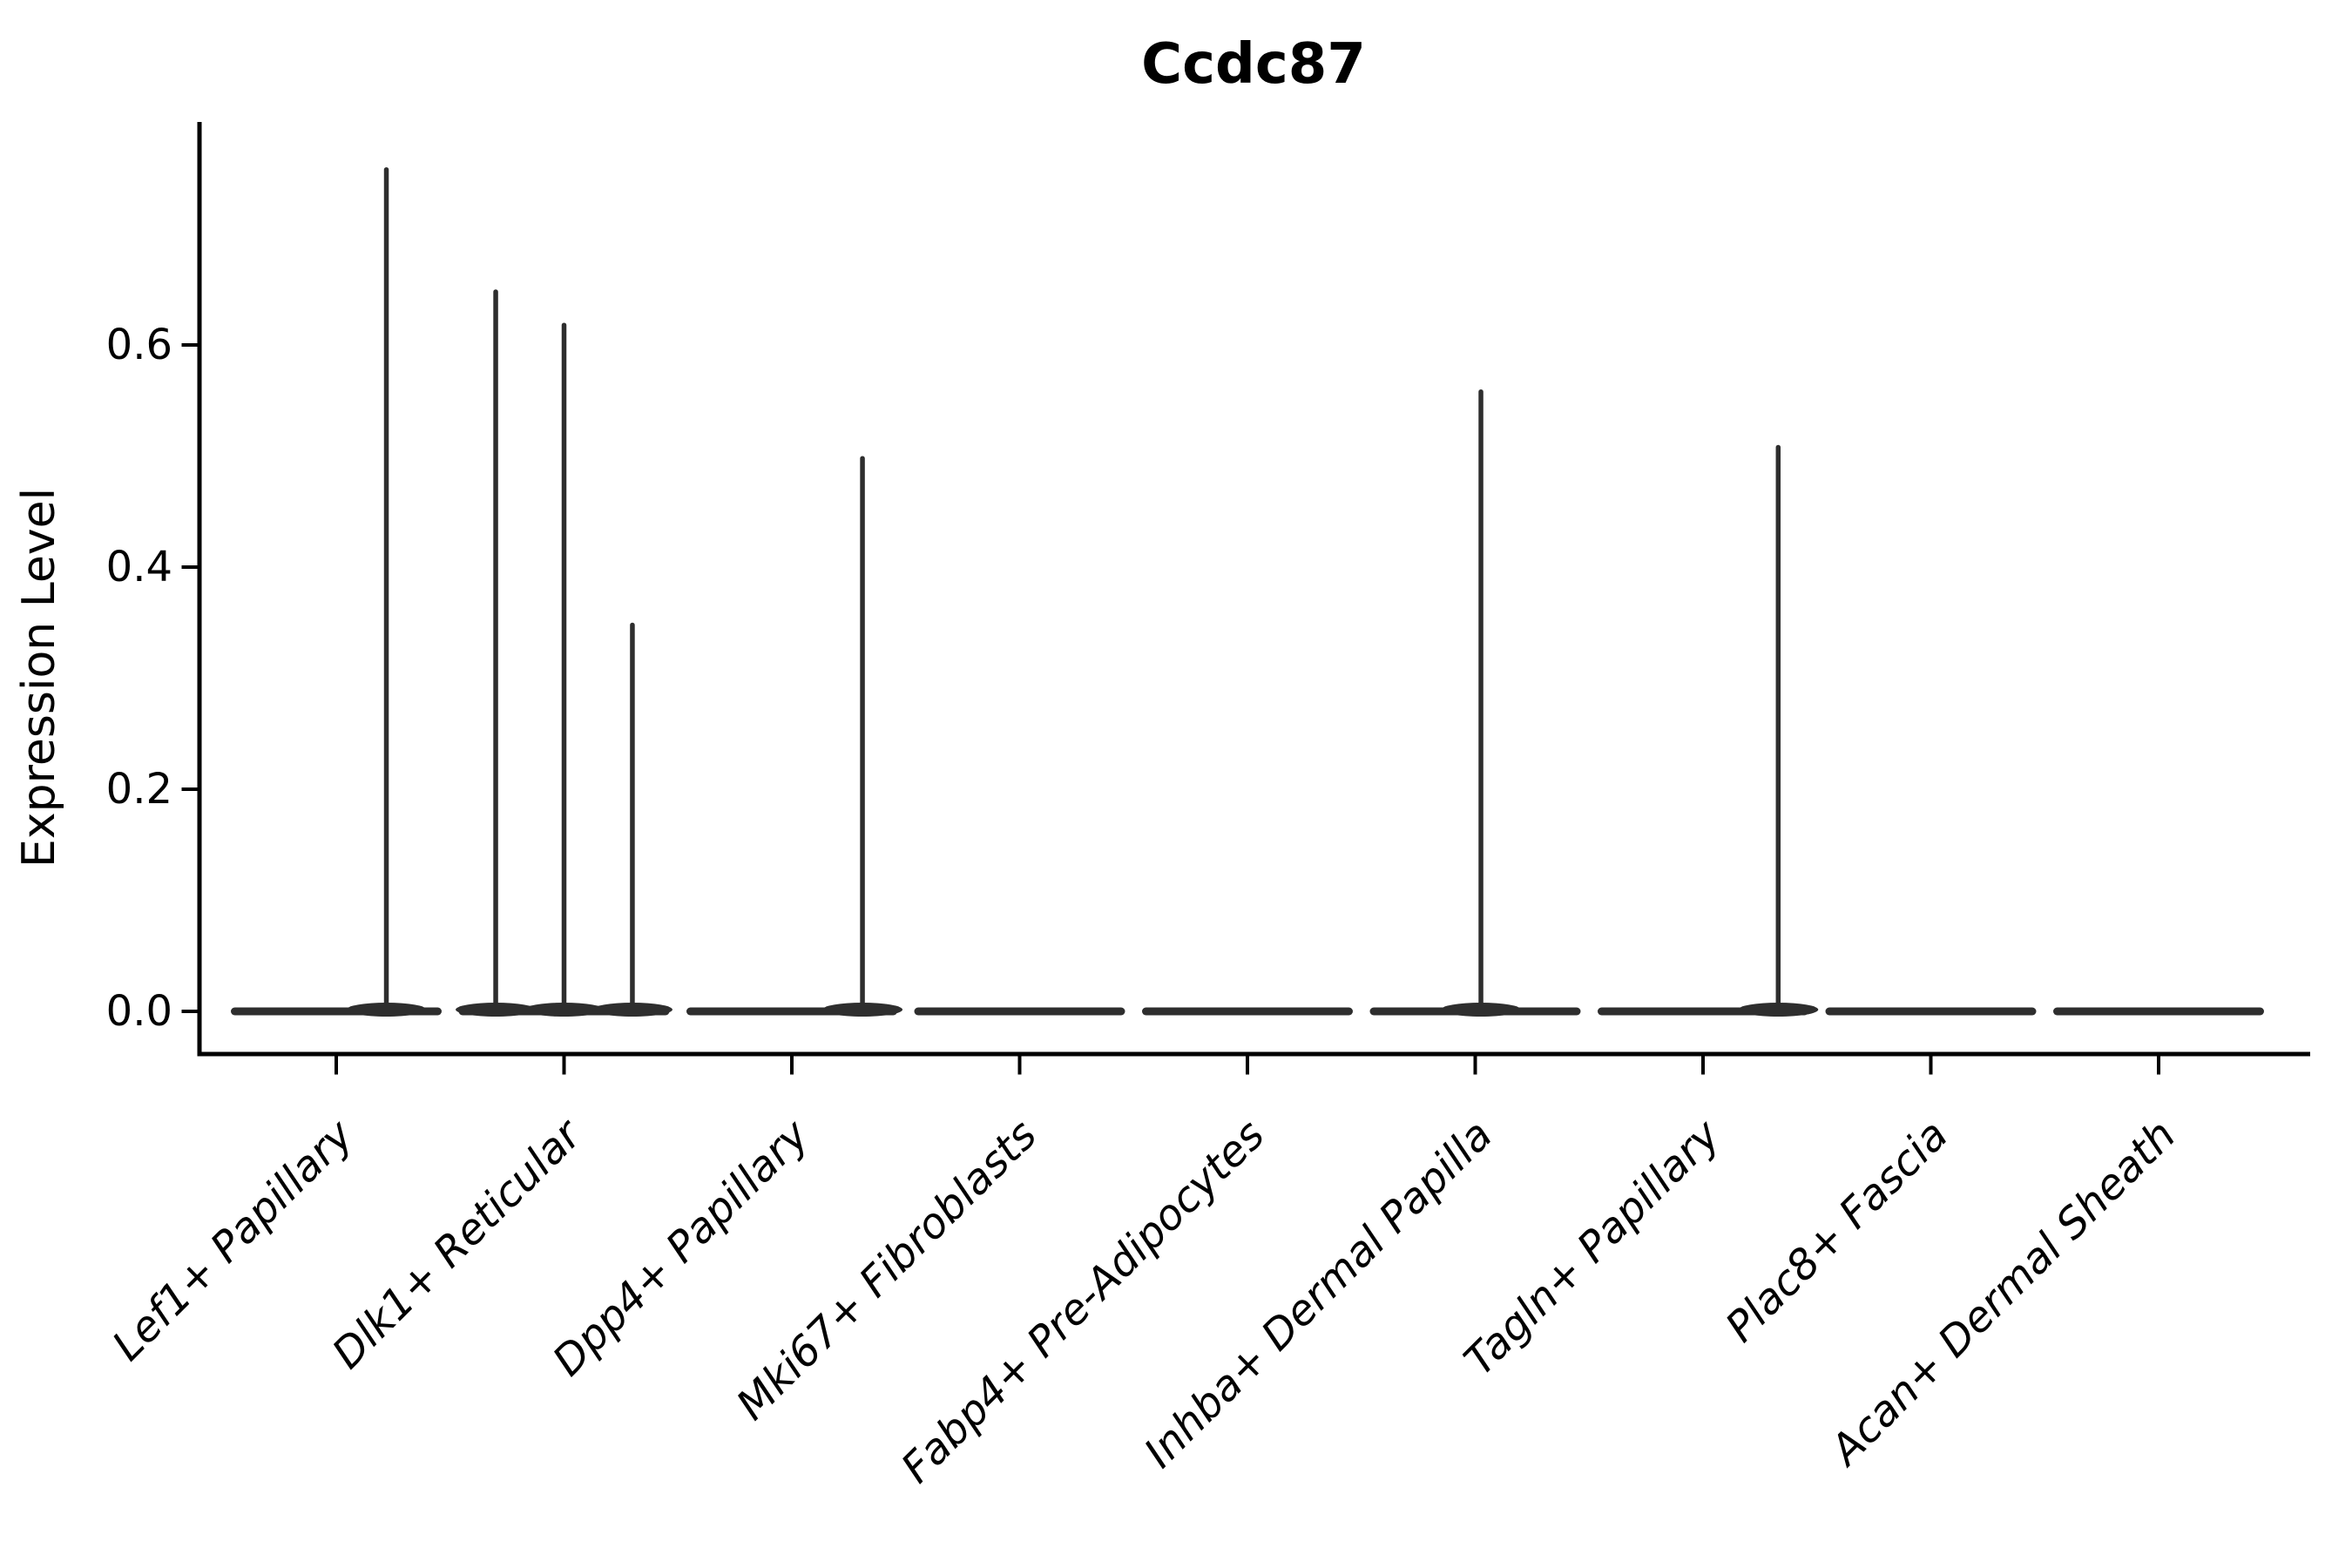 This screenshot has height=1568, width=2352. I want to click on y-tick-label: 0.2, so click(139, 790).